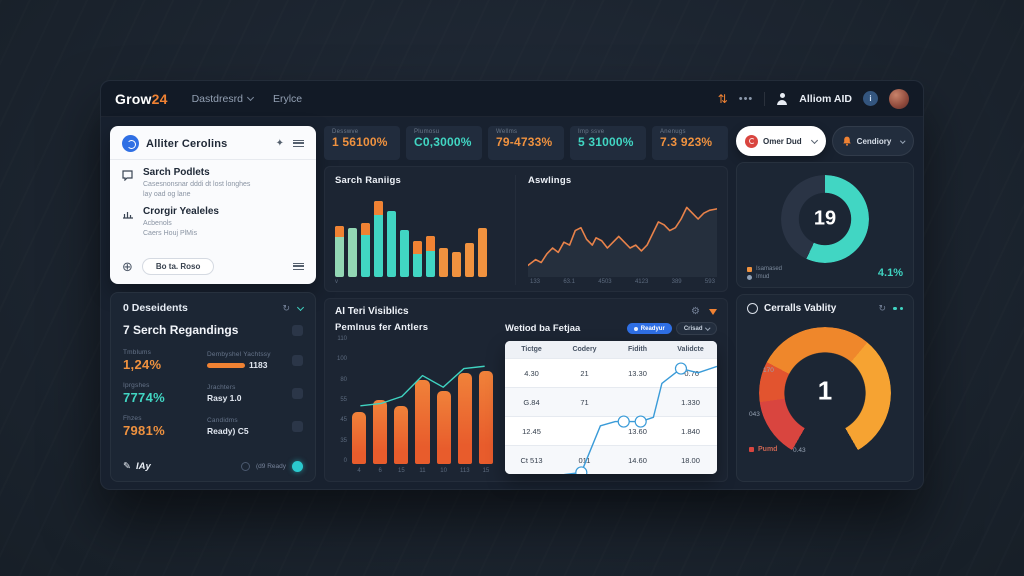  I want to click on x-tick: 593, so click(709, 282).